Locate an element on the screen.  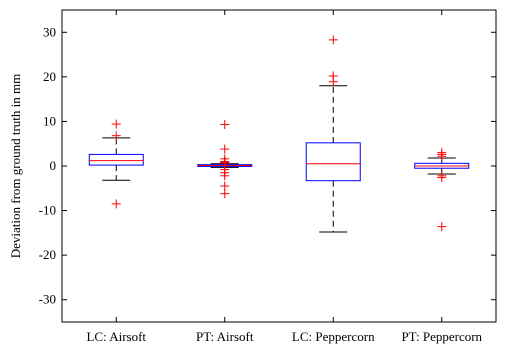
y-tick-label: -10 is located at coordinates (47, 210).